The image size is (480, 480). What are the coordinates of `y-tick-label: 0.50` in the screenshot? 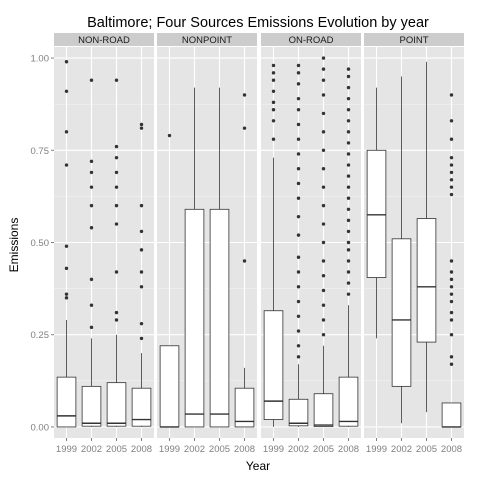 It's located at (40, 243).